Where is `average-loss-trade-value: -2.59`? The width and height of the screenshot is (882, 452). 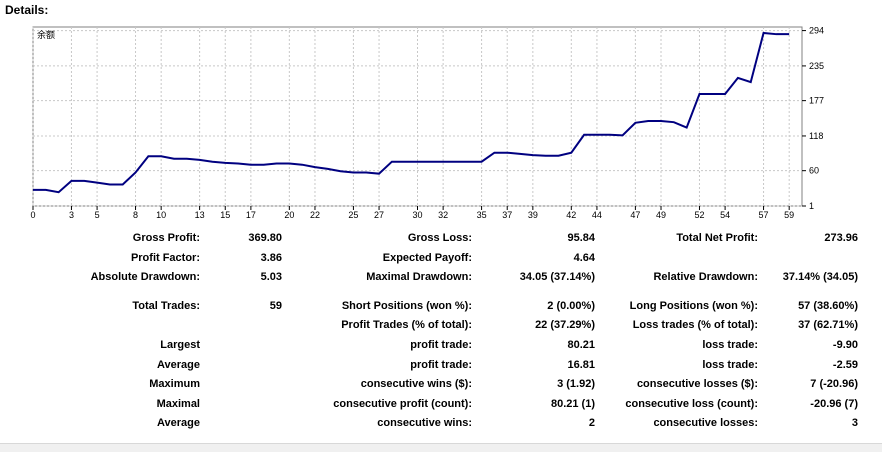
average-loss-trade-value: -2.59 is located at coordinates (845, 364).